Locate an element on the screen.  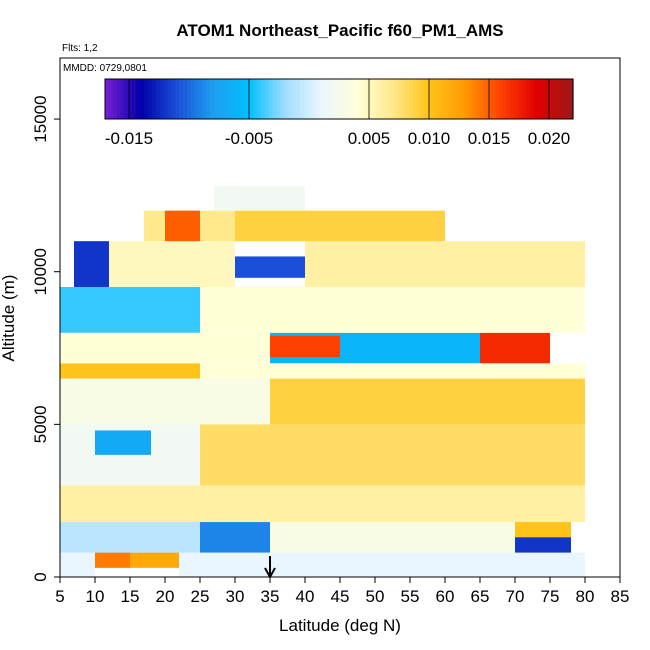
colorbar-tick-label: 0.010 is located at coordinates (429, 138).